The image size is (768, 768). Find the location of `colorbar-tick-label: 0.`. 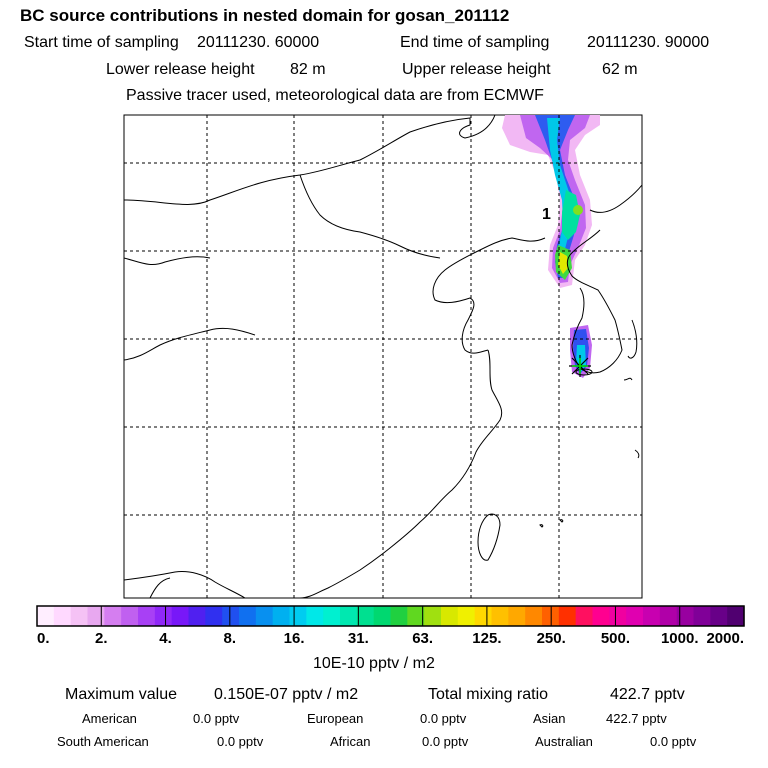

colorbar-tick-label: 0. is located at coordinates (43, 638).